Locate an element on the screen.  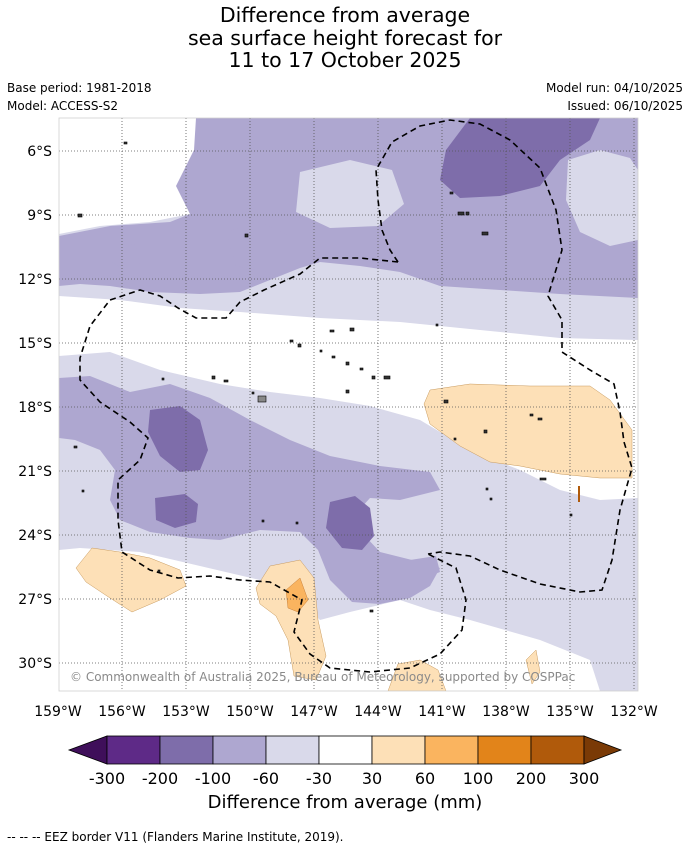
base-period: Base period: 1981-2018 is located at coordinates (79, 88).